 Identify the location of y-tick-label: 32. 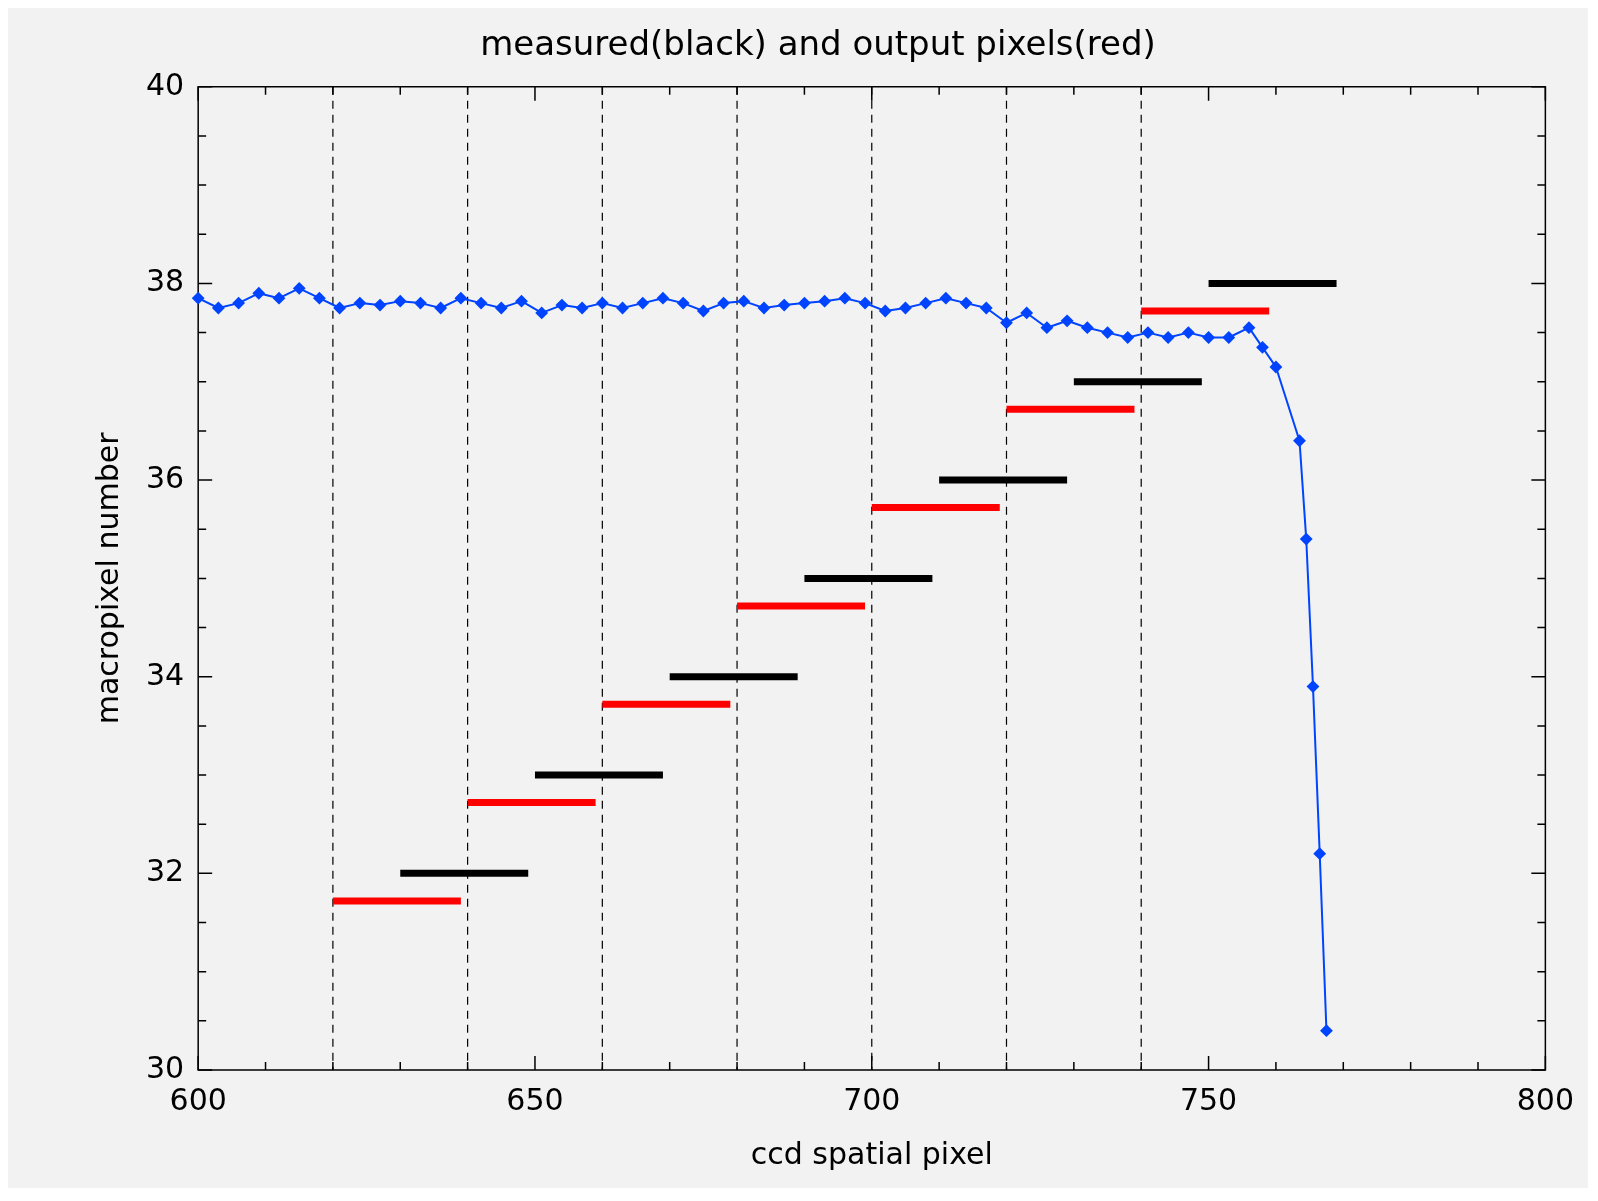
(165, 871).